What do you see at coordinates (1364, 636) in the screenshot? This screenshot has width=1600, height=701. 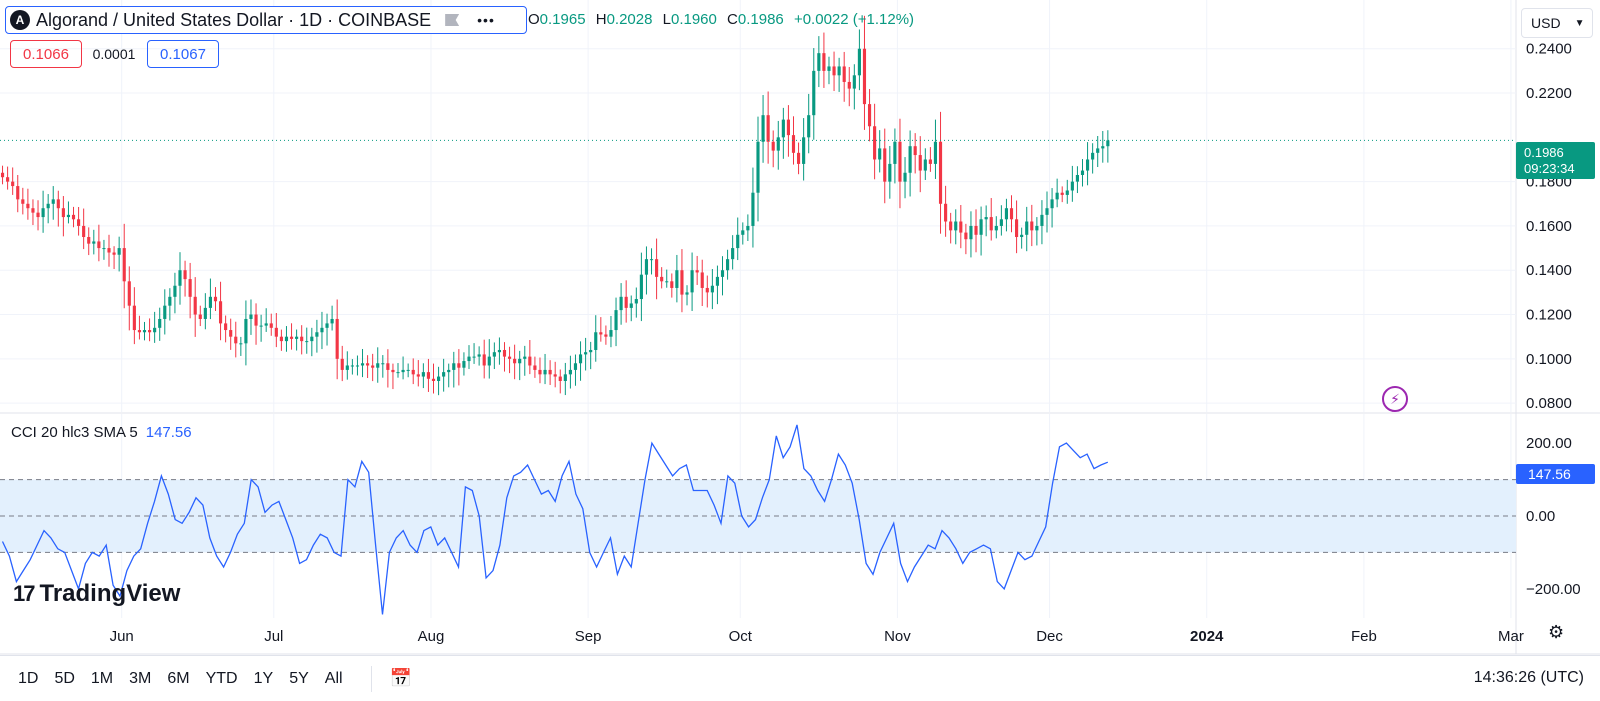 I see `time-axis-label: Feb` at bounding box center [1364, 636].